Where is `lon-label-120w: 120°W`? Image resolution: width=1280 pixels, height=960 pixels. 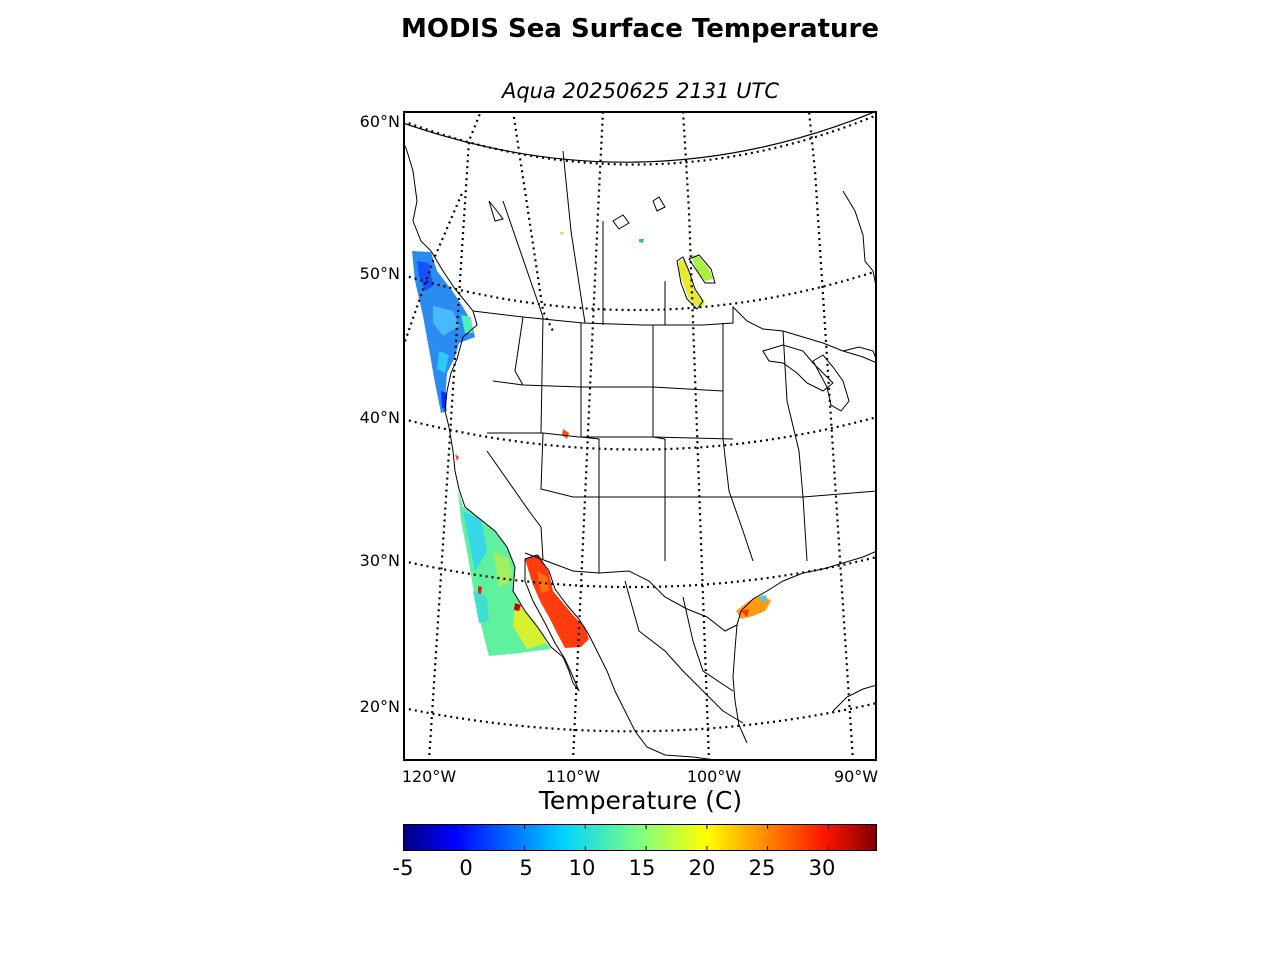 lon-label-120w: 120°W is located at coordinates (429, 776).